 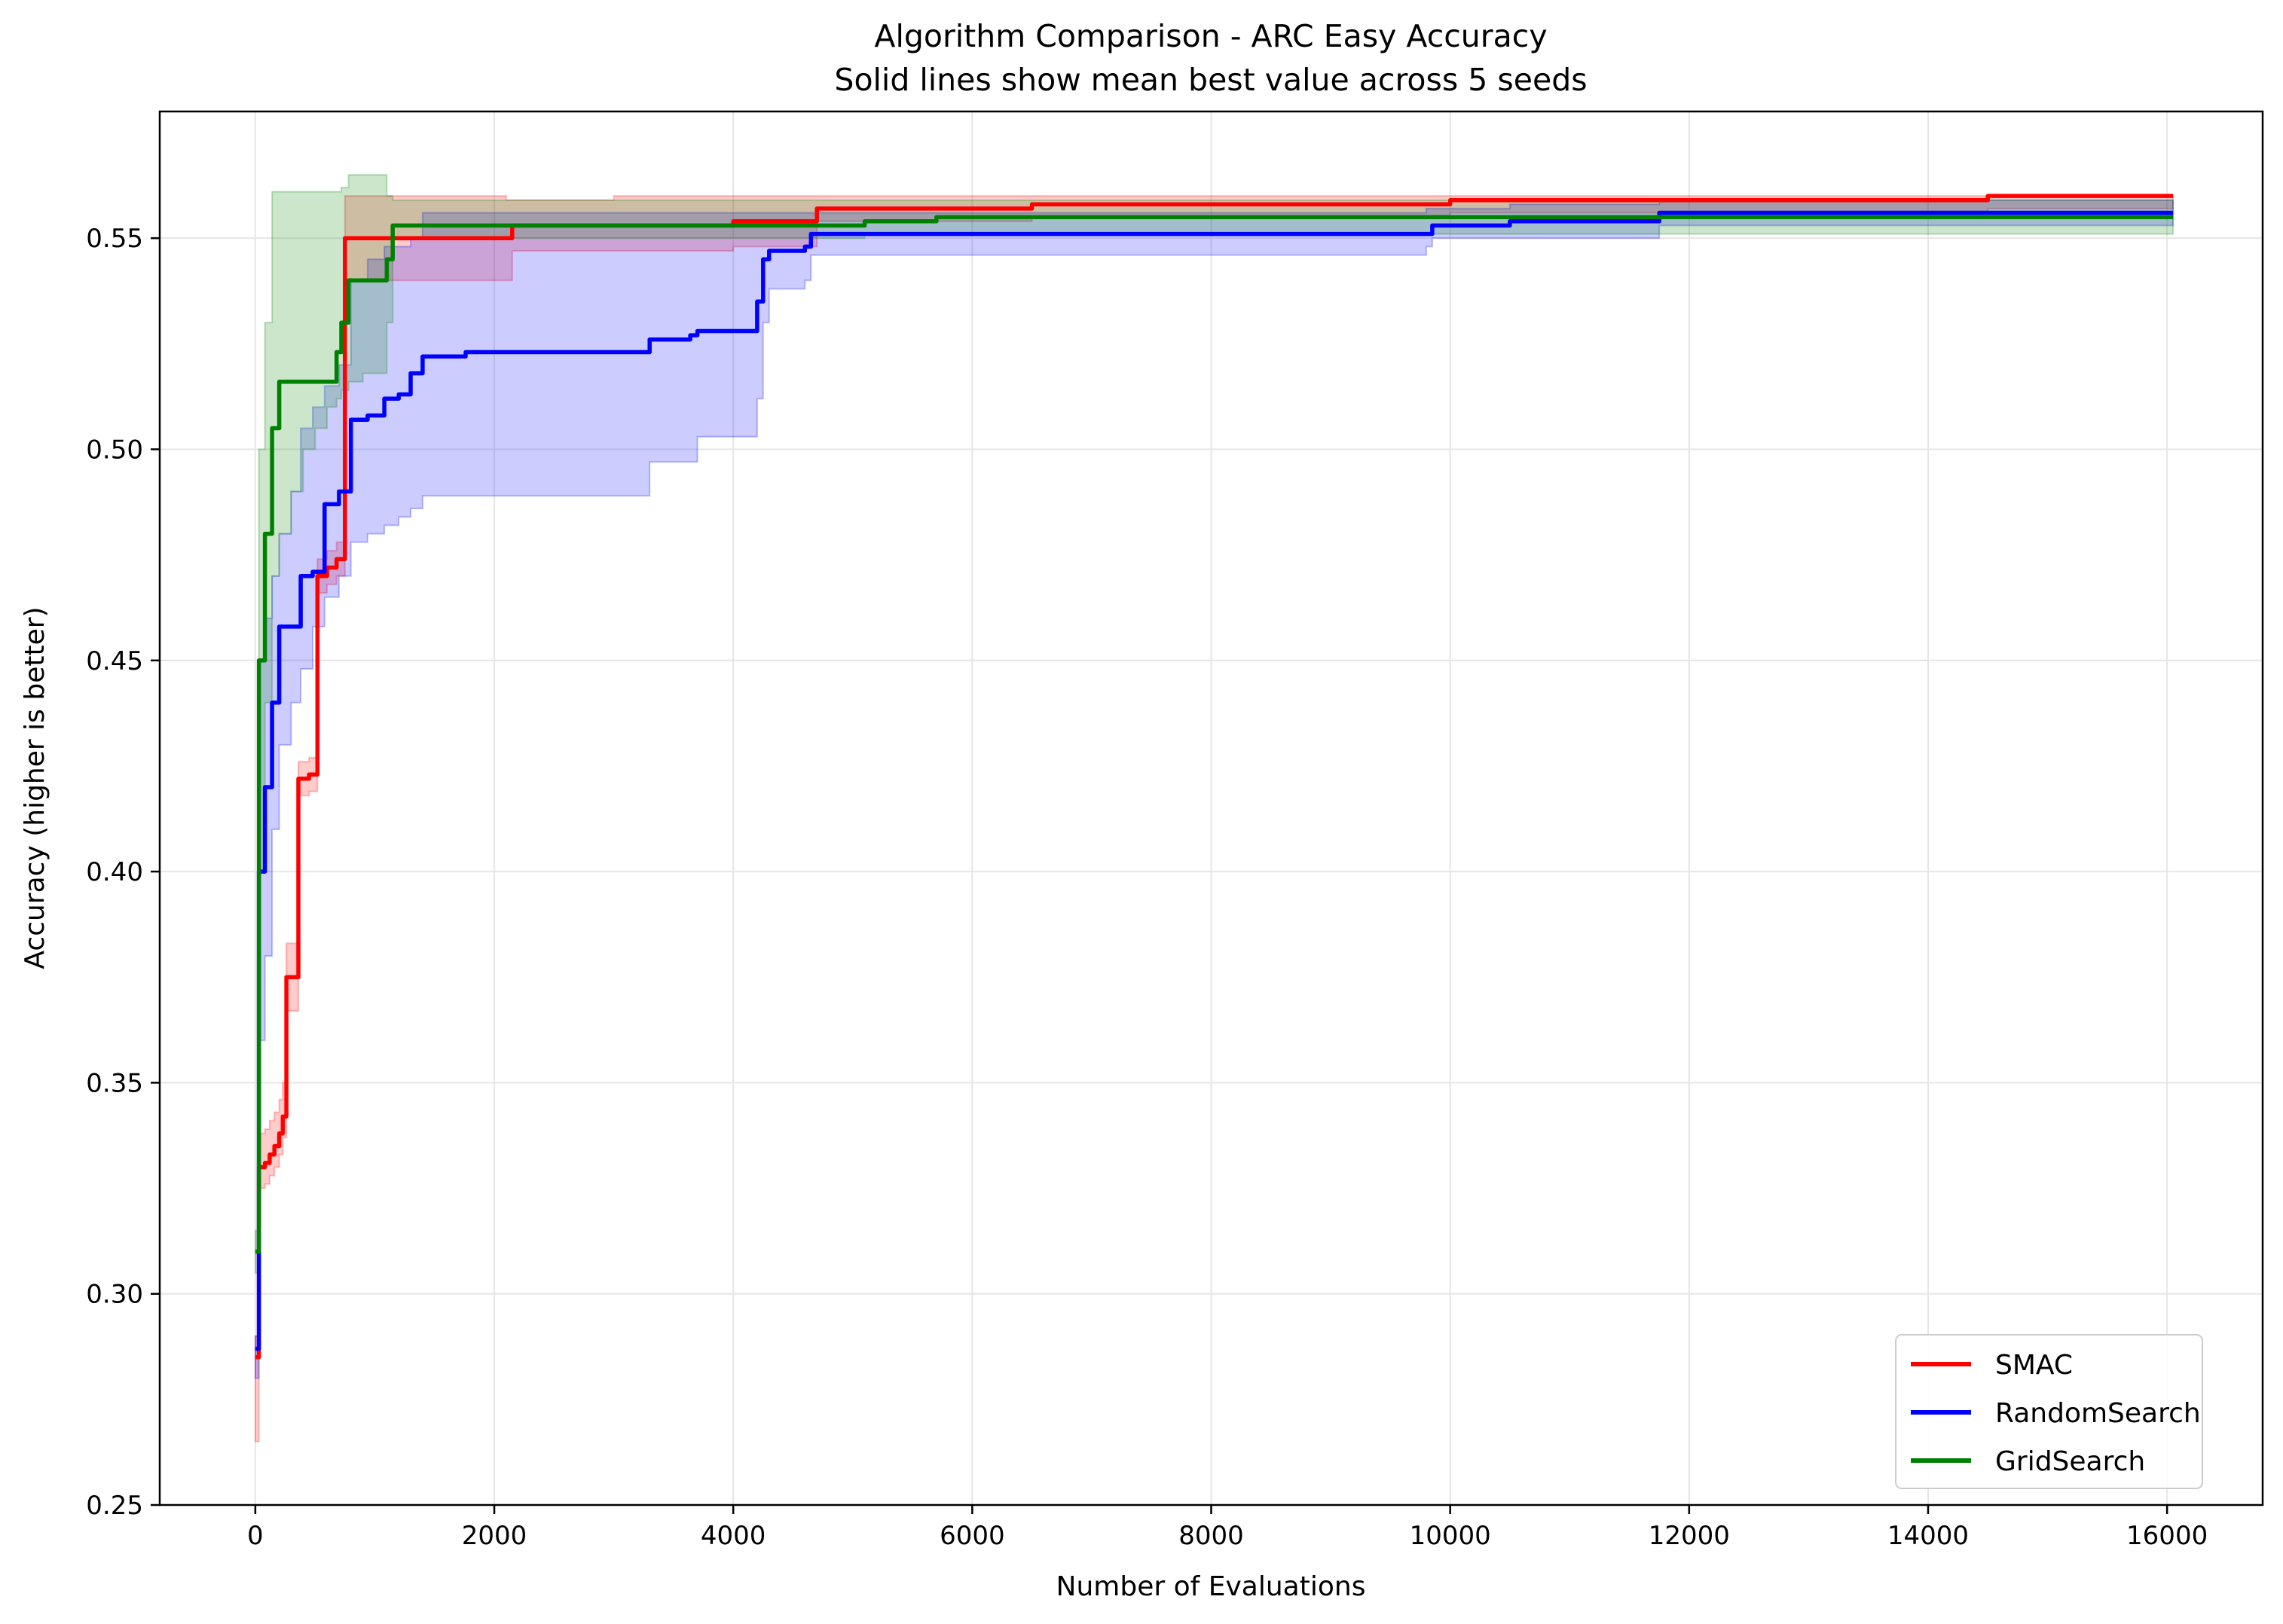 I want to click on x-tick-label: 0, so click(x=255, y=1536).